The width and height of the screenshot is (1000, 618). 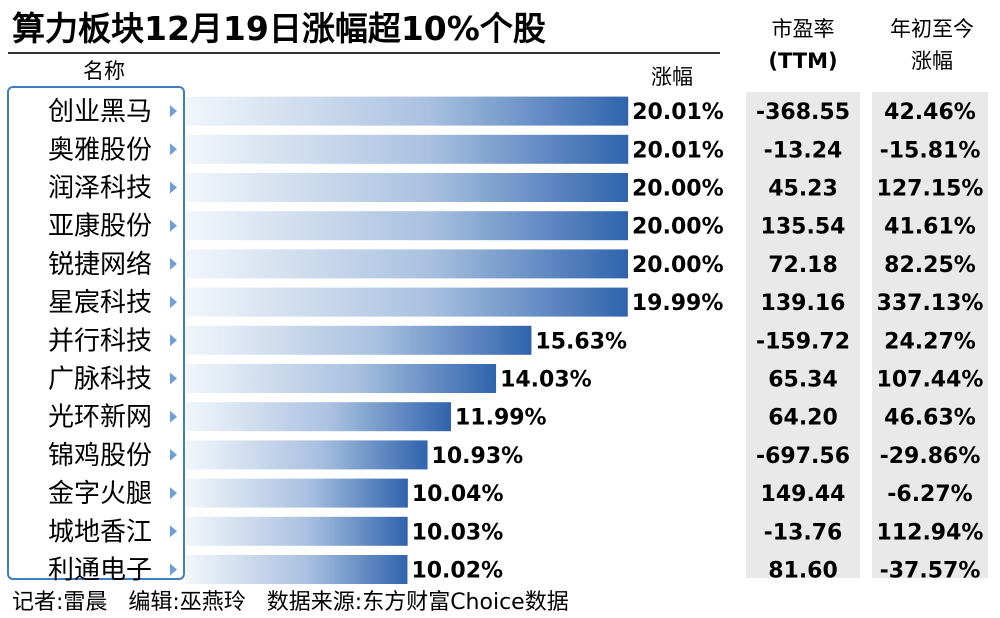 I want to click on stock-name-label: 城地香江, so click(x=100, y=532).